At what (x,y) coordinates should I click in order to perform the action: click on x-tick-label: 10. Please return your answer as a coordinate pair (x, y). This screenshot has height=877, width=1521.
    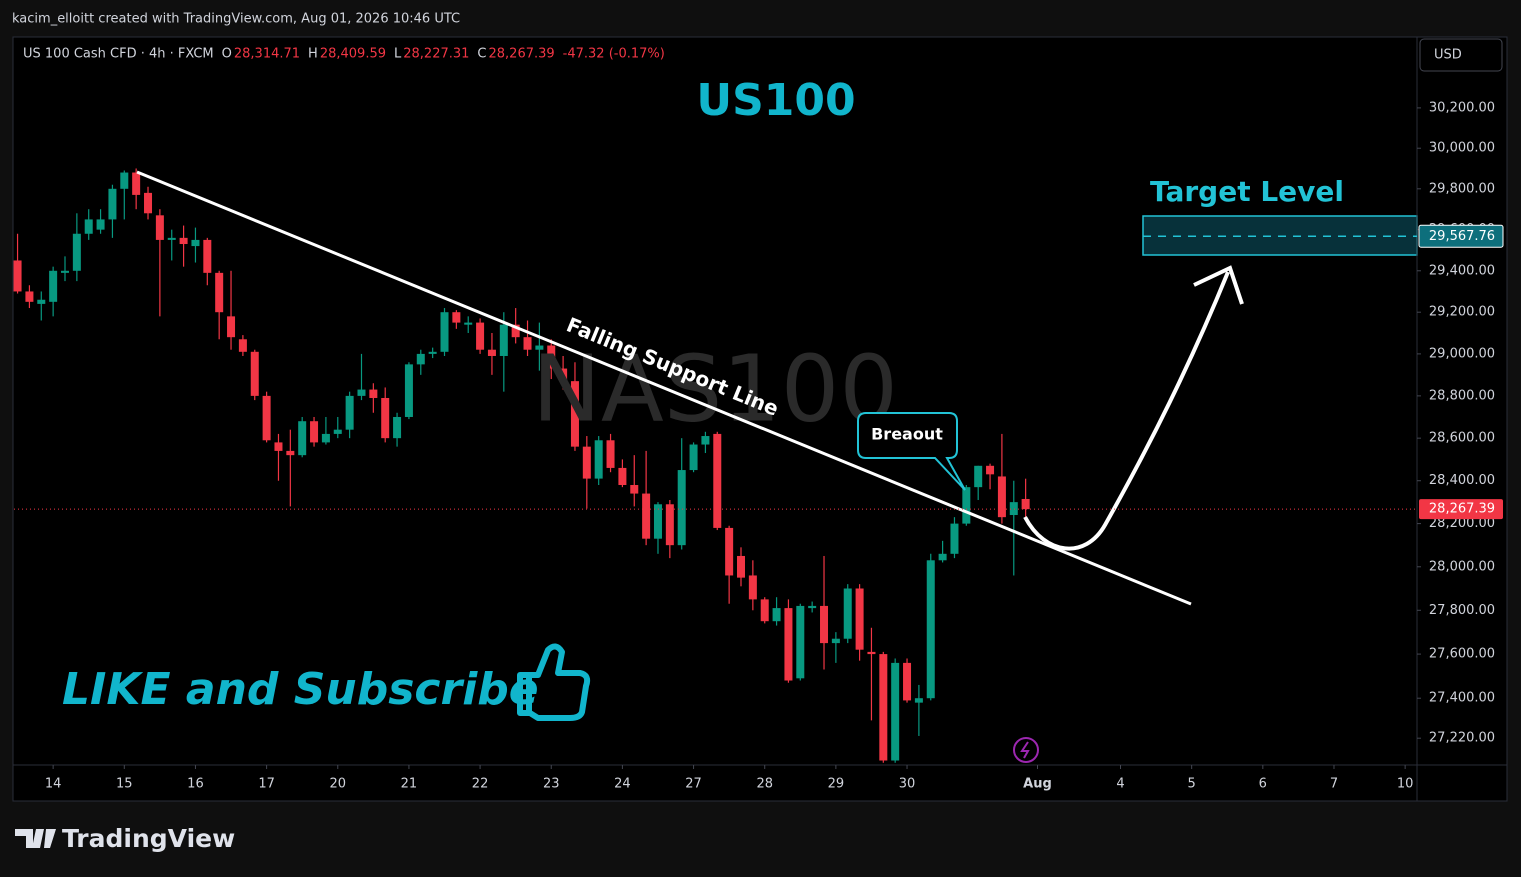
    Looking at the image, I should click on (1405, 784).